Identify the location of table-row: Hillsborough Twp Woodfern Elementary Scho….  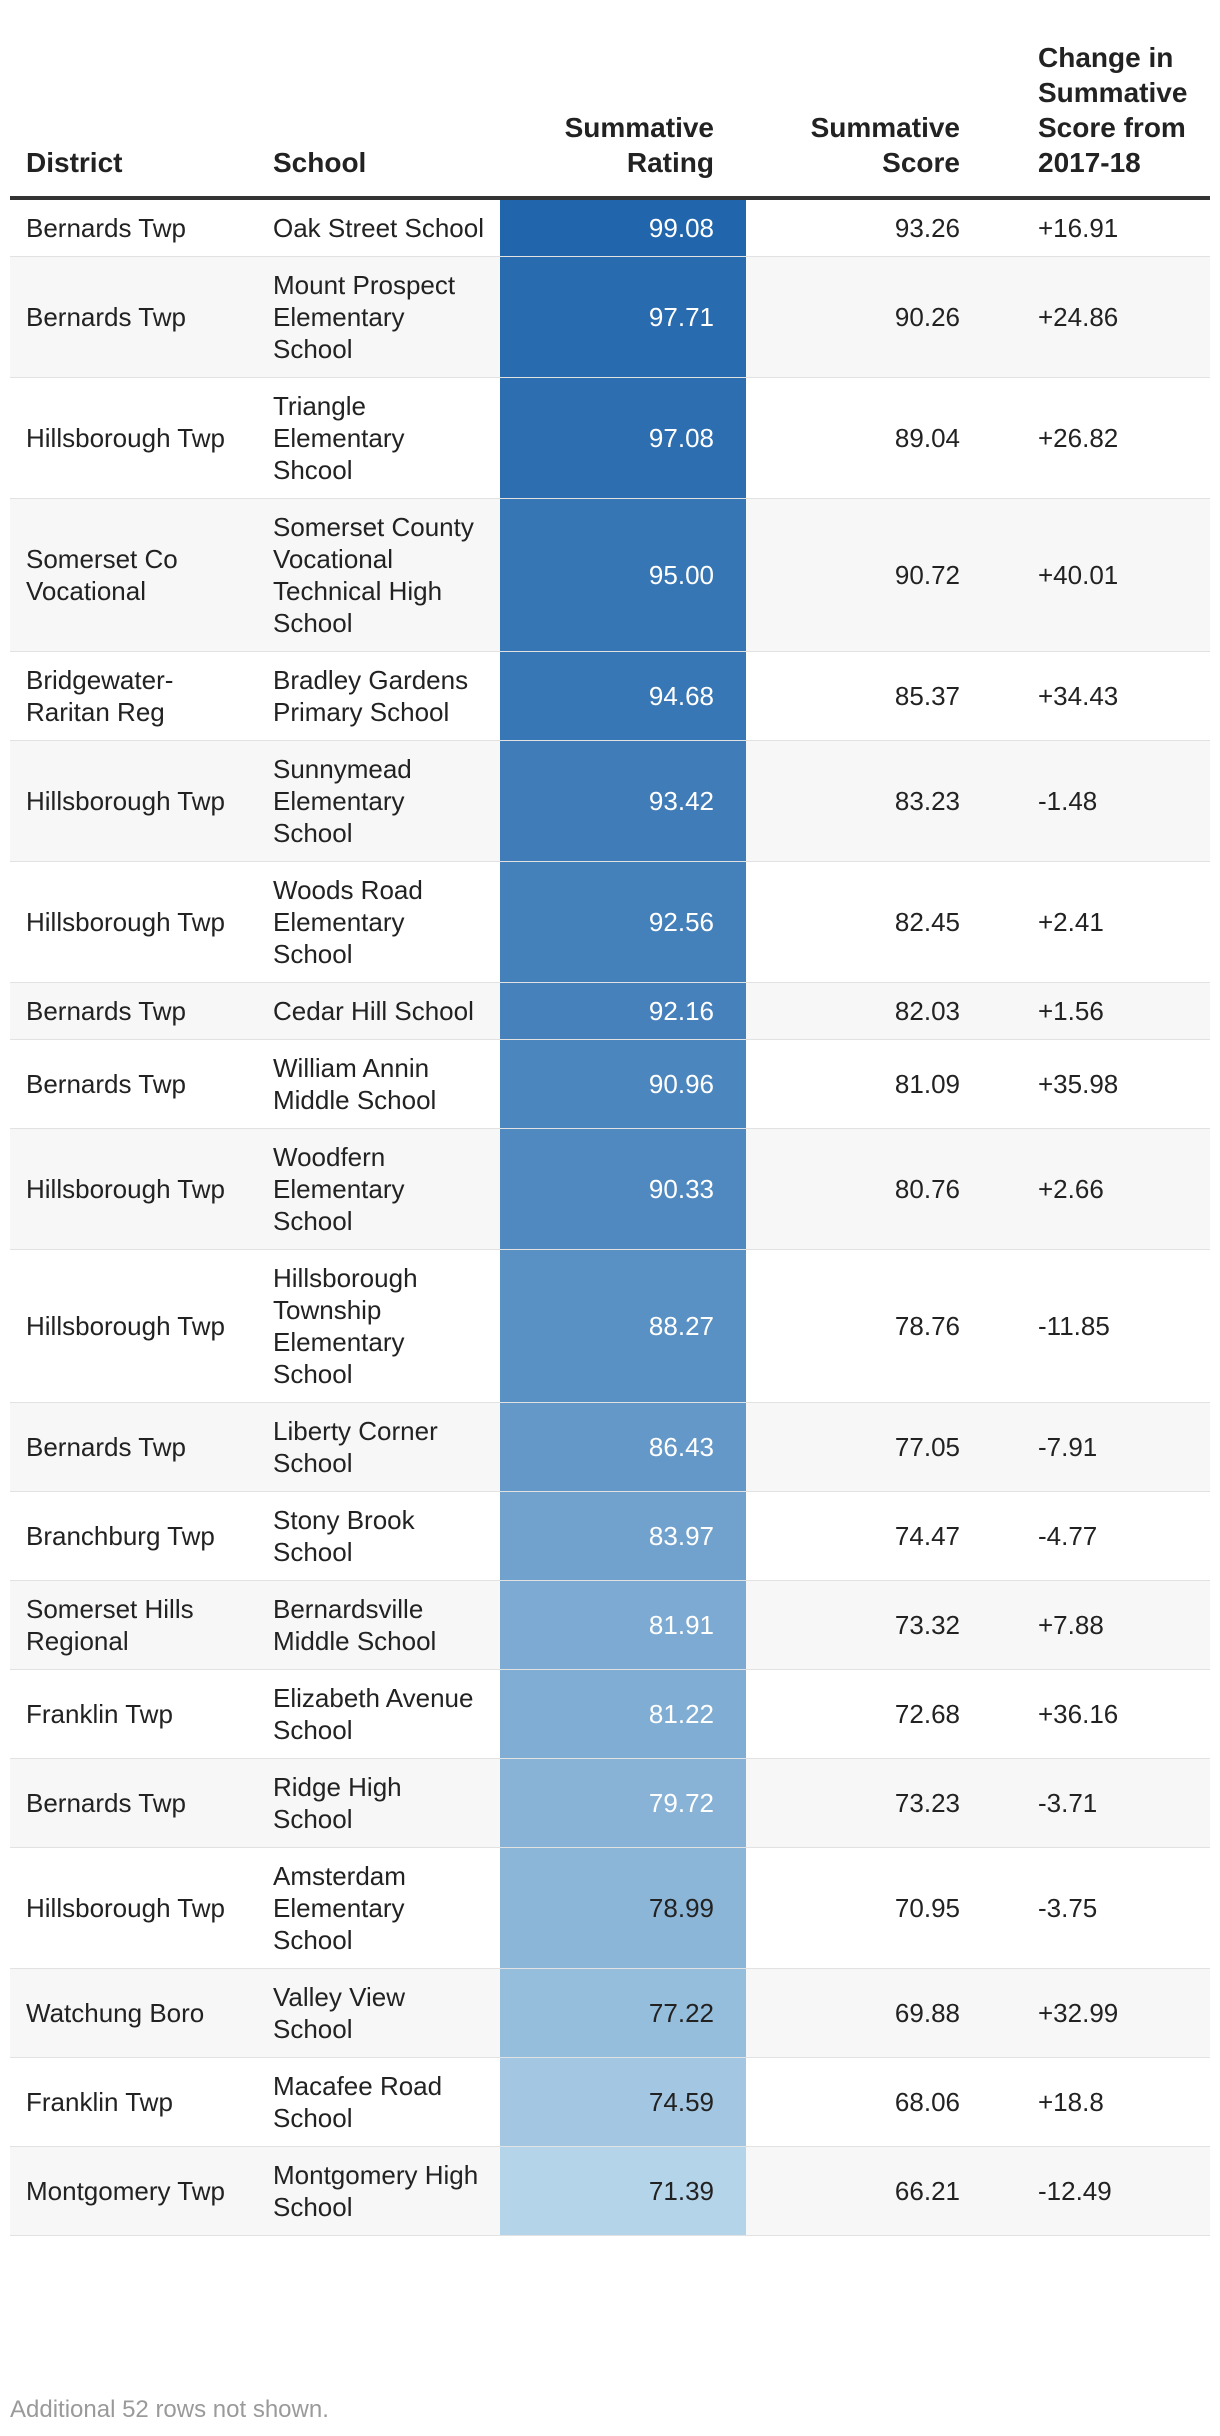
(610, 1189).